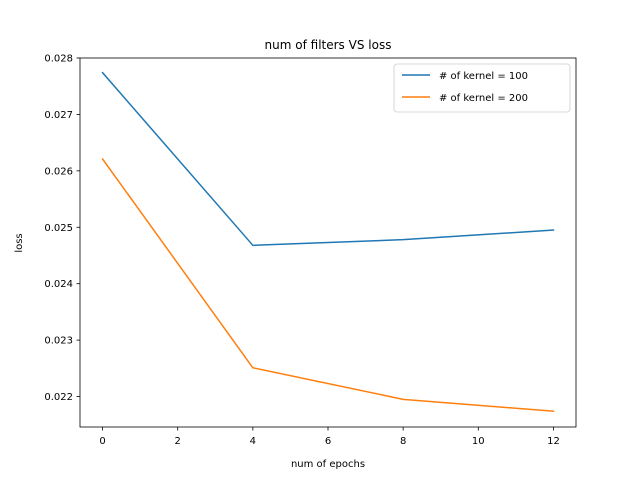 The image size is (640, 480). What do you see at coordinates (478, 441) in the screenshot?
I see `x-tick-label: 10` at bounding box center [478, 441].